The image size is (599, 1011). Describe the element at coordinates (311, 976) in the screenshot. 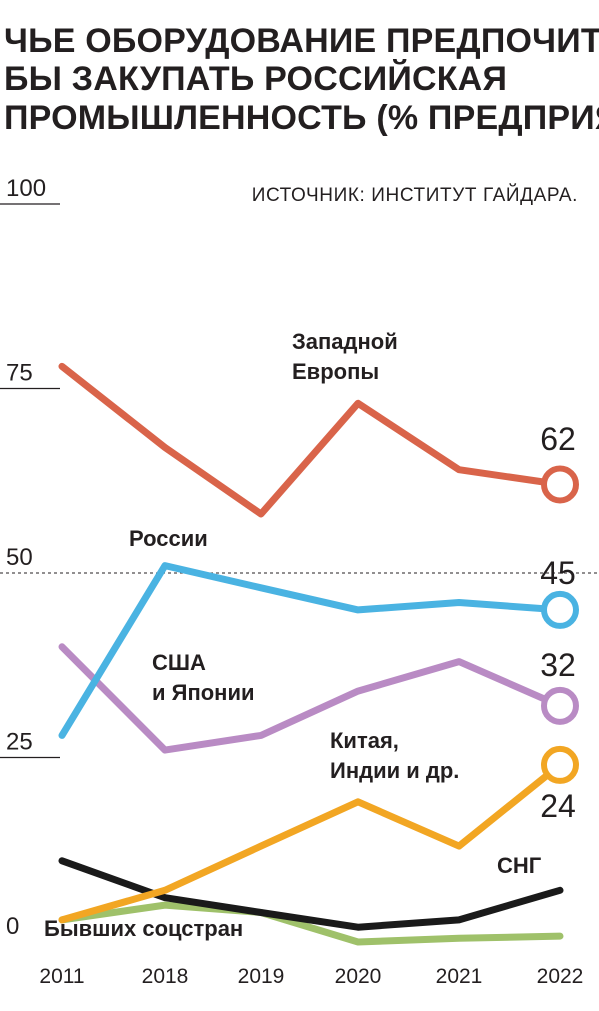

I see `x-axis: 2011 2018 2019 2020 2021 2022` at that location.